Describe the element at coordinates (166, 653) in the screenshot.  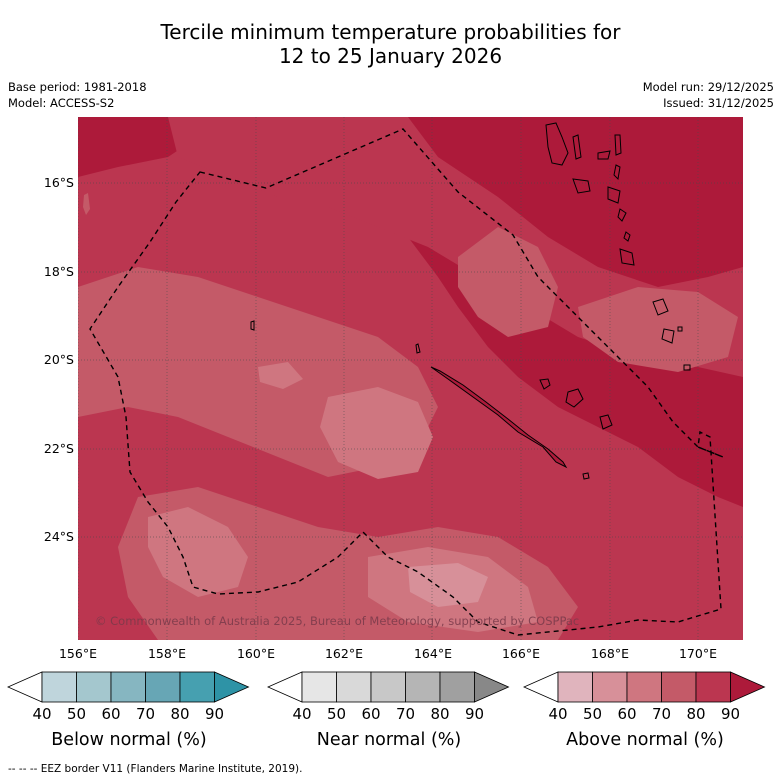
I see `lon-label: 158°E` at that location.